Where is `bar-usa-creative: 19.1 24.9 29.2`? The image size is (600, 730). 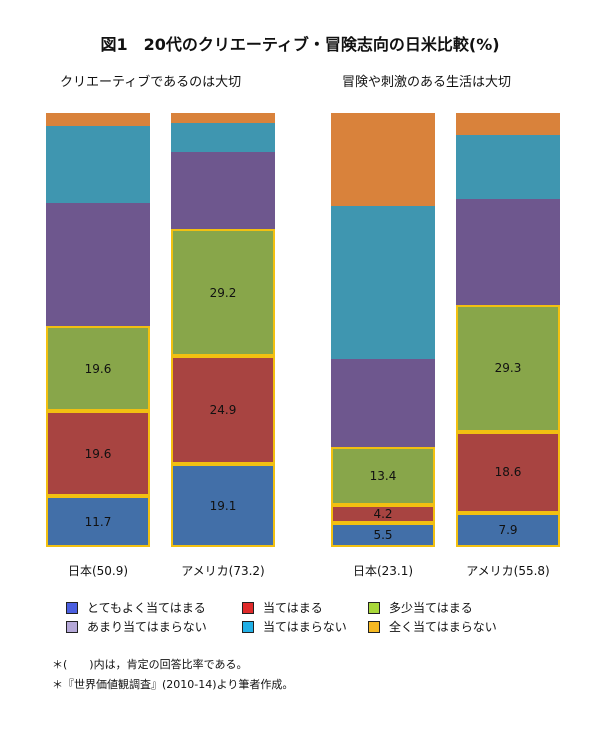
bar-usa-creative: 19.1 24.9 29.2 is located at coordinates (223, 330).